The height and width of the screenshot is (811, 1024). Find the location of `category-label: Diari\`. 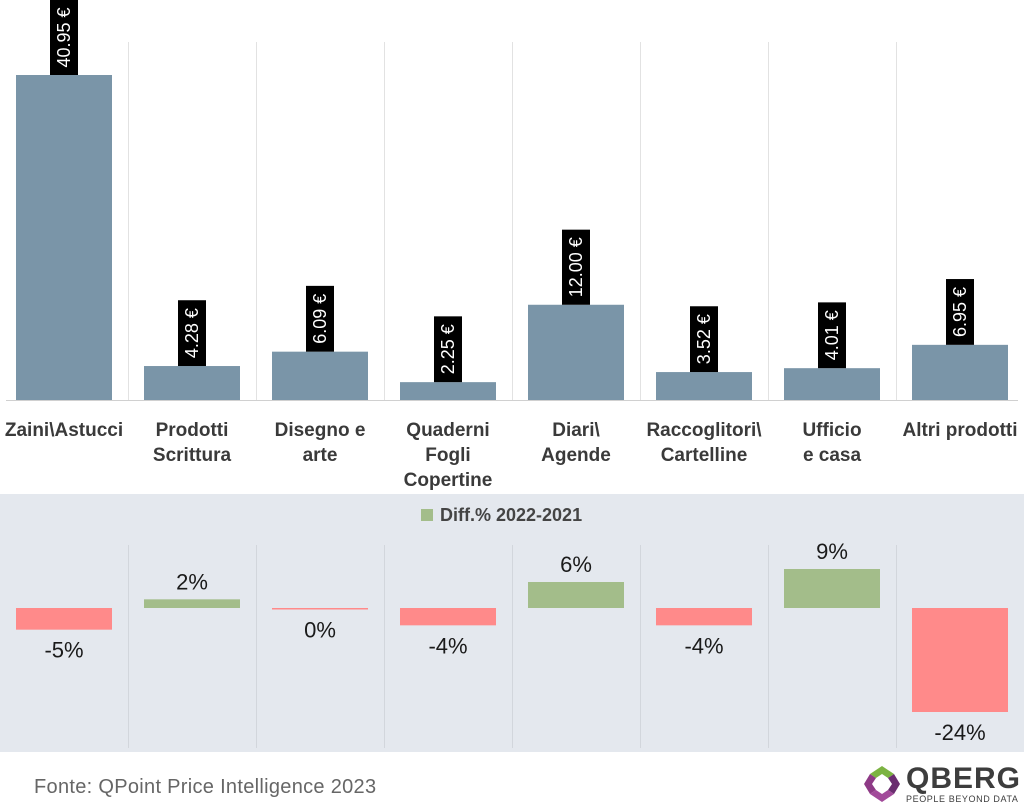

category-label: Diari\ is located at coordinates (576, 430).